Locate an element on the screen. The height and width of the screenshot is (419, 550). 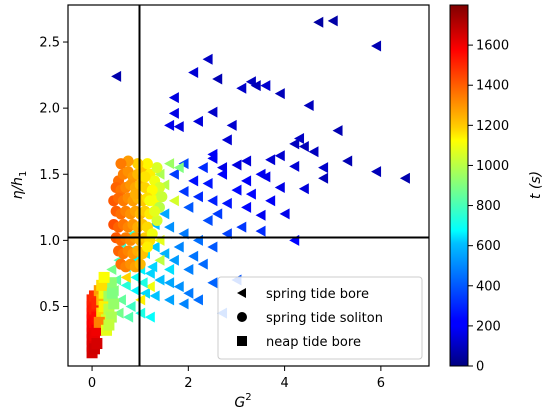
x-tick-label: 6 is located at coordinates (381, 383).